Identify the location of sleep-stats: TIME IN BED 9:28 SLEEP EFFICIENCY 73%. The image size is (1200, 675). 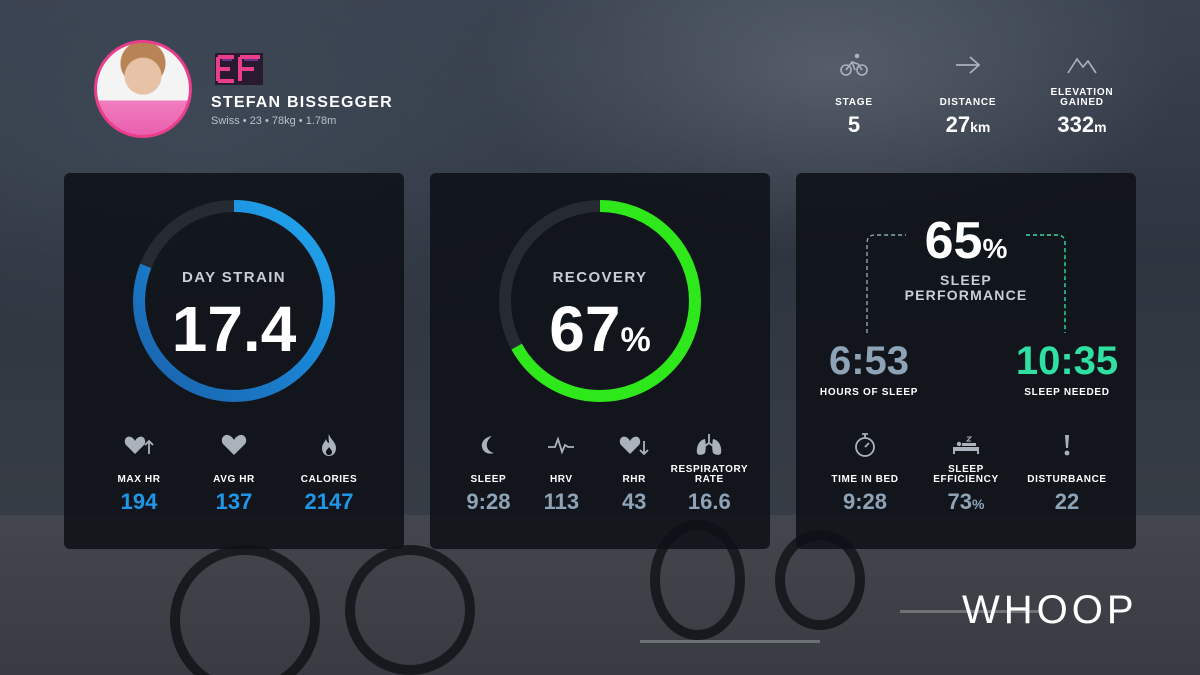
(966, 473).